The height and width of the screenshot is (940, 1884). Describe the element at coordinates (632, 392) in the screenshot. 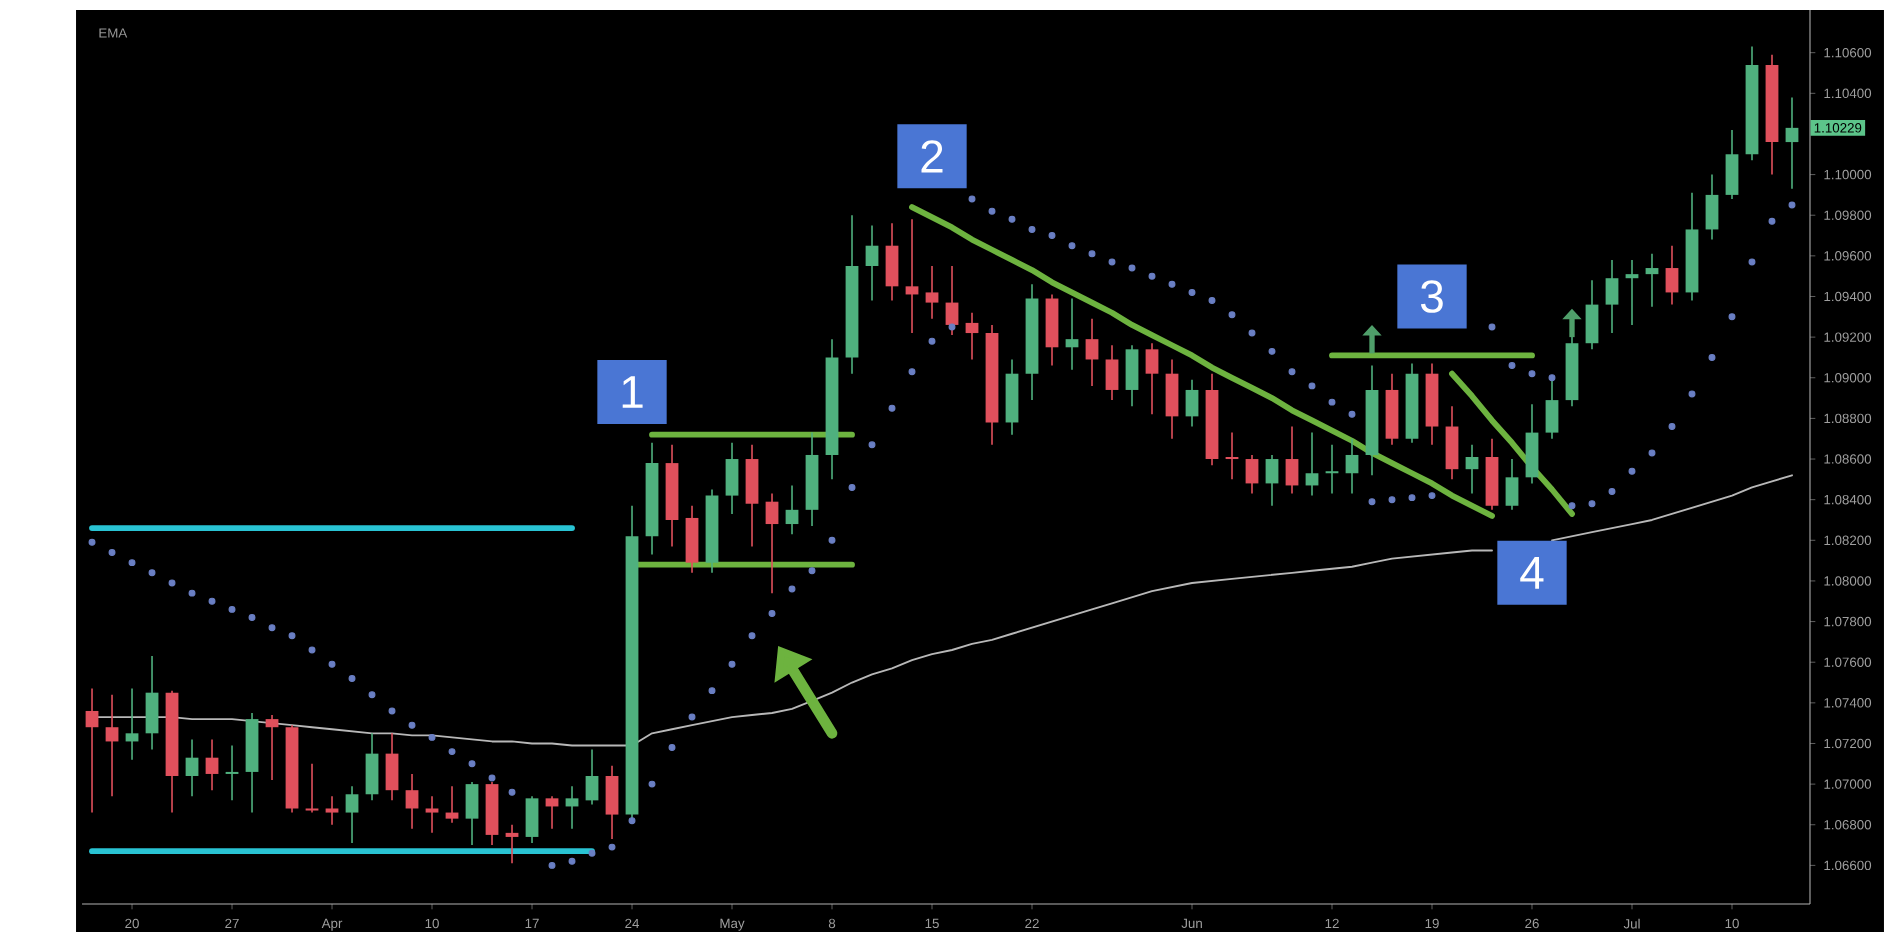

I see `annotation: 1` at that location.